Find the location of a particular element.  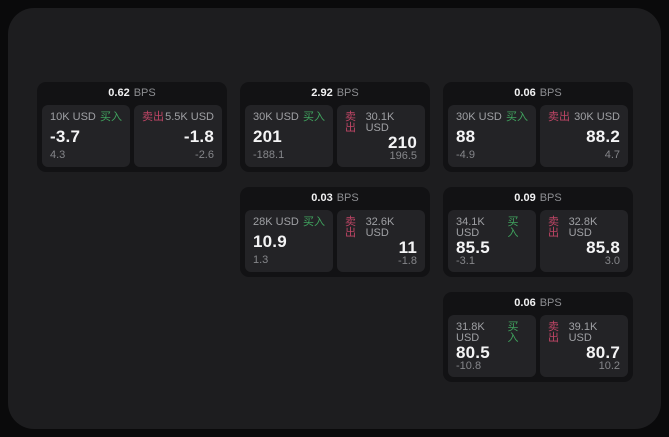

sell-tile: 卖出 32.8K USD 85.8 3.0 is located at coordinates (584, 241).